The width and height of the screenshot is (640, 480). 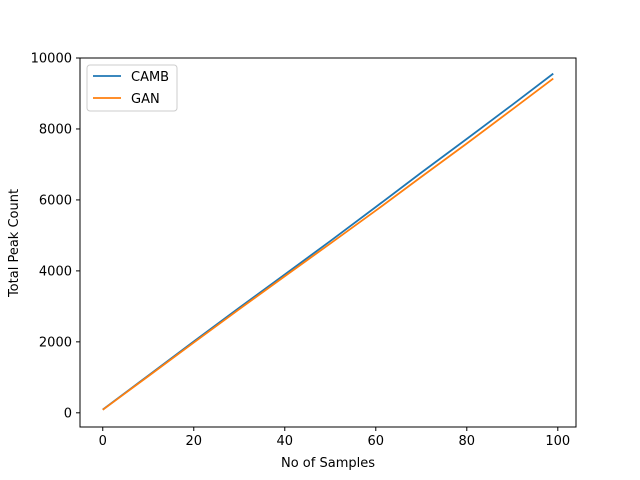 I want to click on x-tick-label: 0, so click(x=103, y=441).